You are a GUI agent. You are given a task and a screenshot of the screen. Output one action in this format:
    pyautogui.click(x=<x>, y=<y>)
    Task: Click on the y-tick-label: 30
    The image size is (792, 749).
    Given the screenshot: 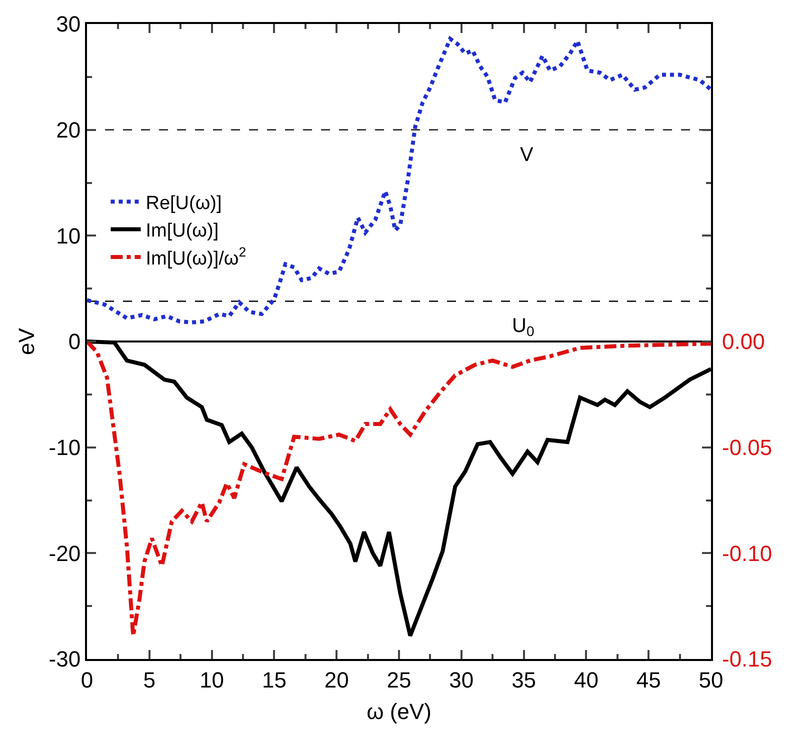 What is the action you would take?
    pyautogui.click(x=68, y=24)
    